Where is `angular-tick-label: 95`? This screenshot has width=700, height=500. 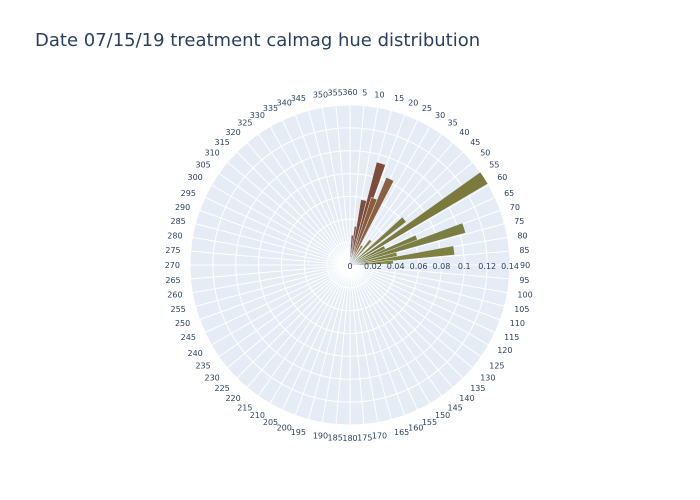 angular-tick-label: 95 is located at coordinates (524, 280).